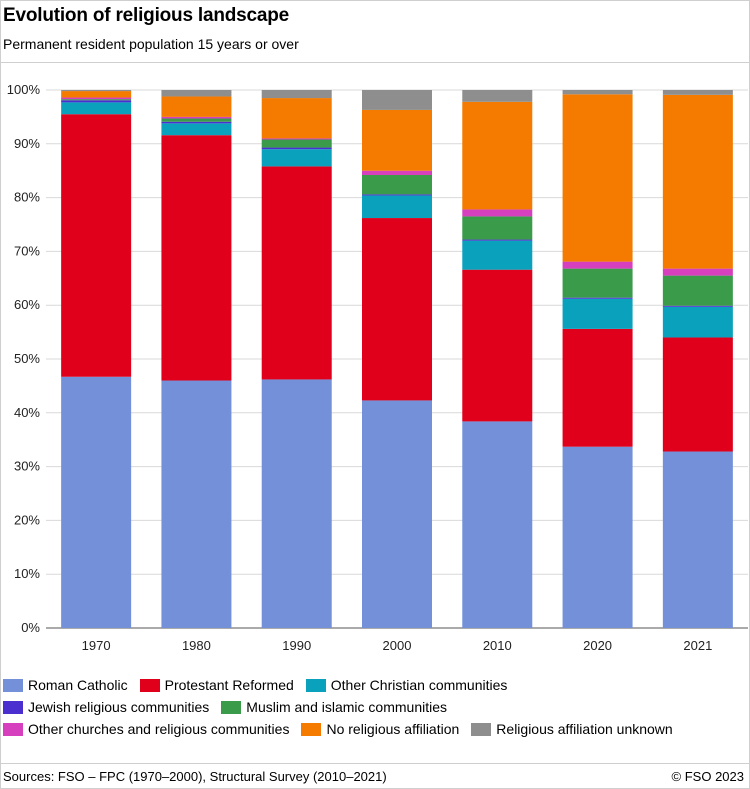 The width and height of the screenshot is (750, 789). I want to click on y-tick-label: 60%, so click(27, 304).